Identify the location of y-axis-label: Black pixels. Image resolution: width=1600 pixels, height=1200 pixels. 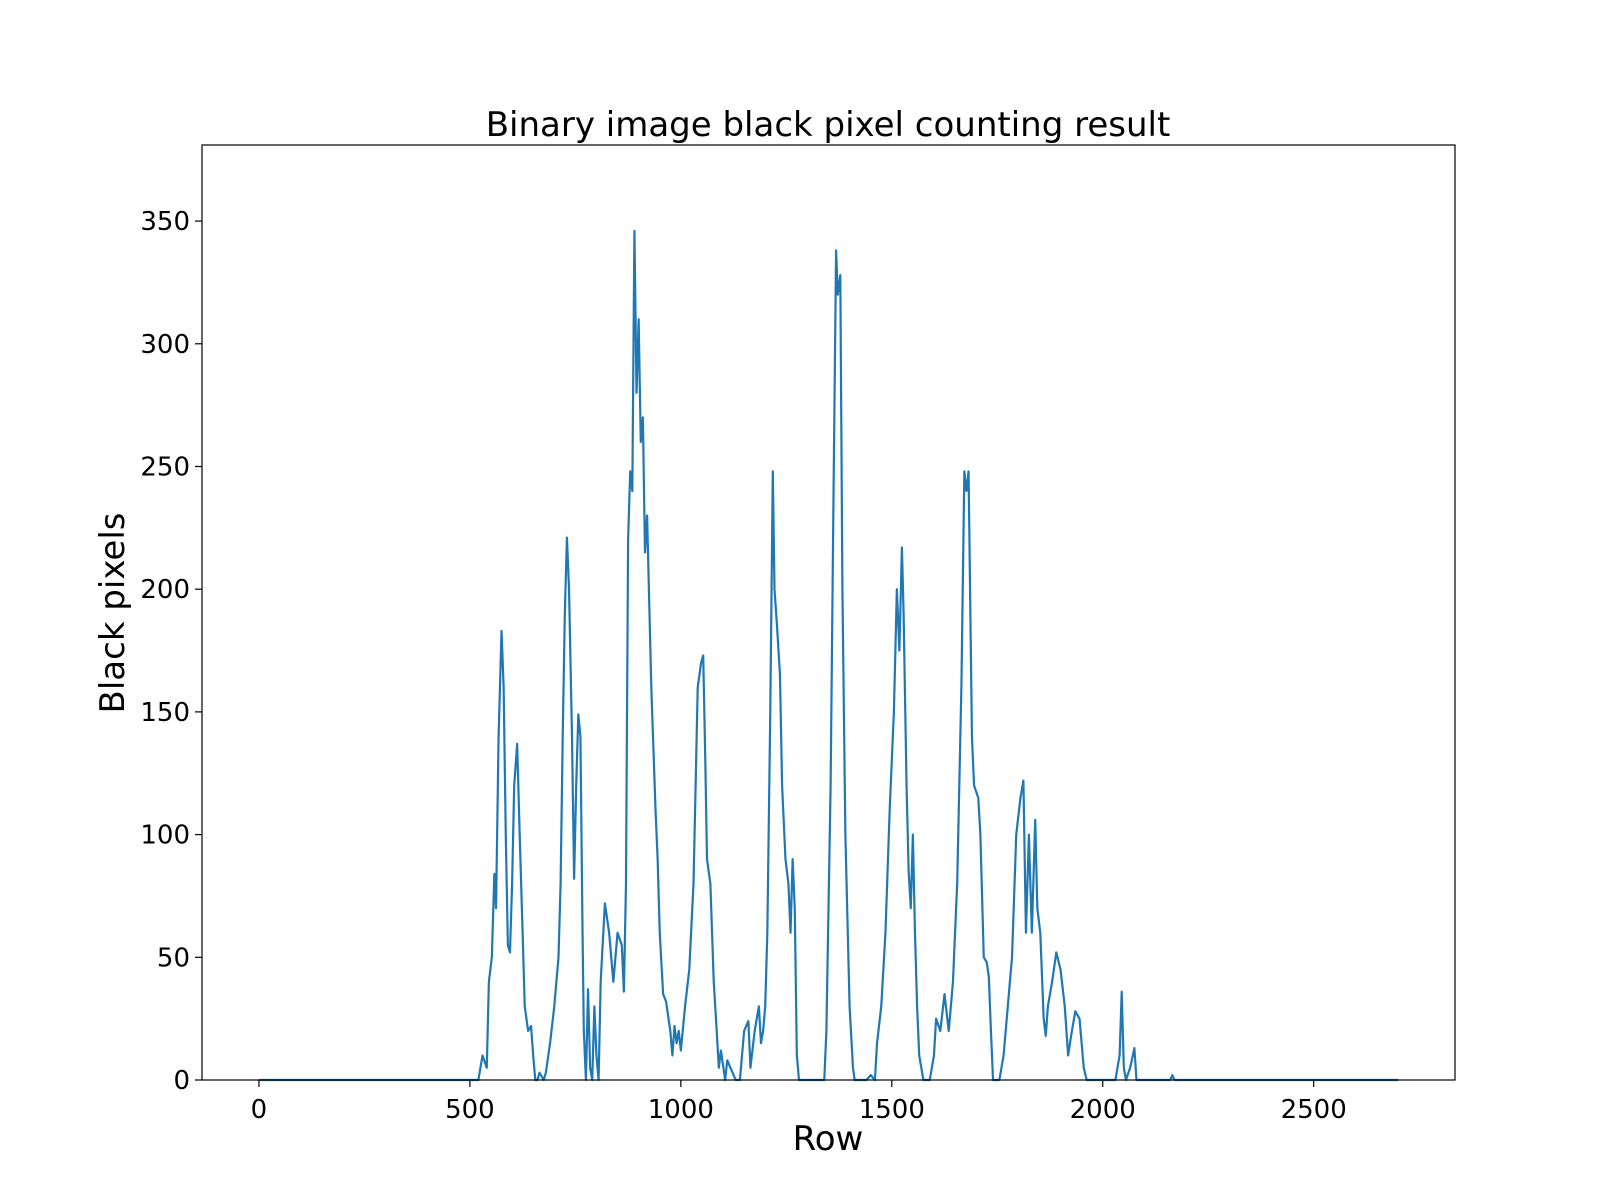
(113, 613).